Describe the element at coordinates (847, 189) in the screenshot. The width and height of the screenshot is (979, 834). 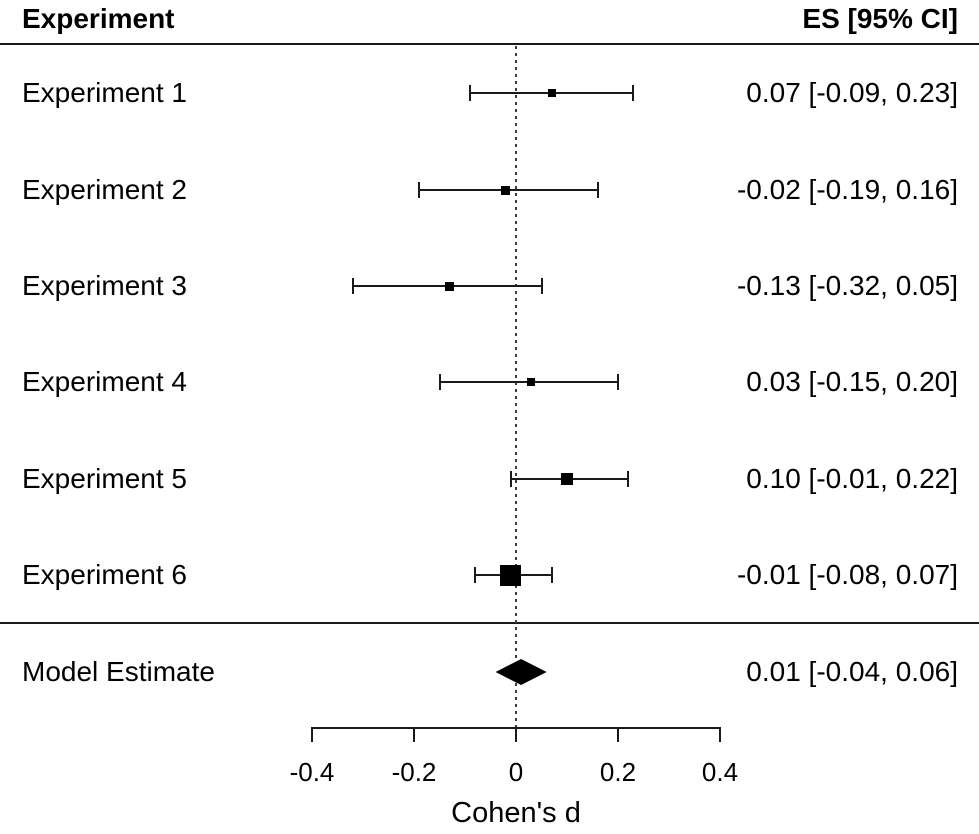
I see `study-es-value: -0.02 [-0.19, 0.16]` at that location.